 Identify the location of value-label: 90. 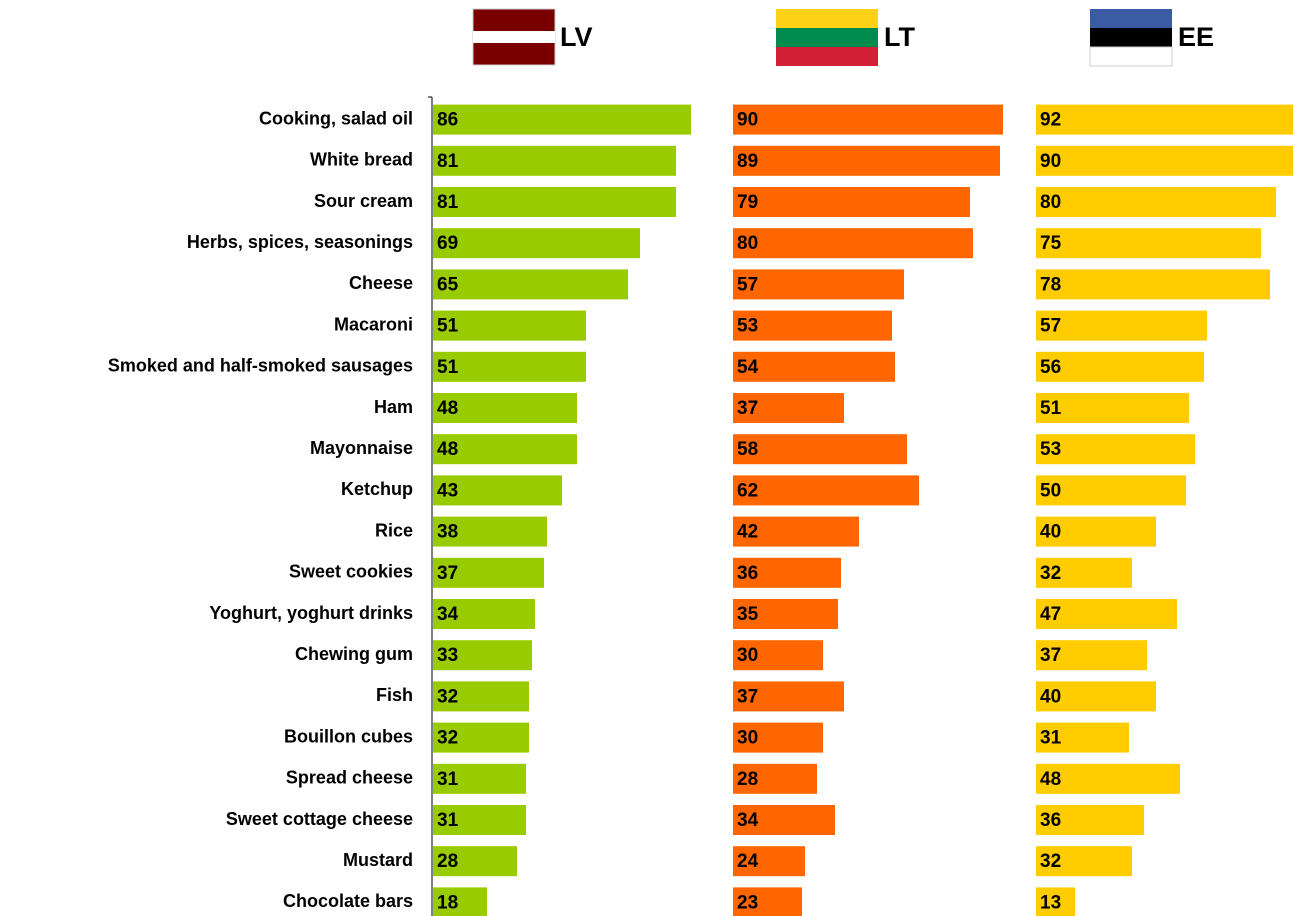
(747, 120).